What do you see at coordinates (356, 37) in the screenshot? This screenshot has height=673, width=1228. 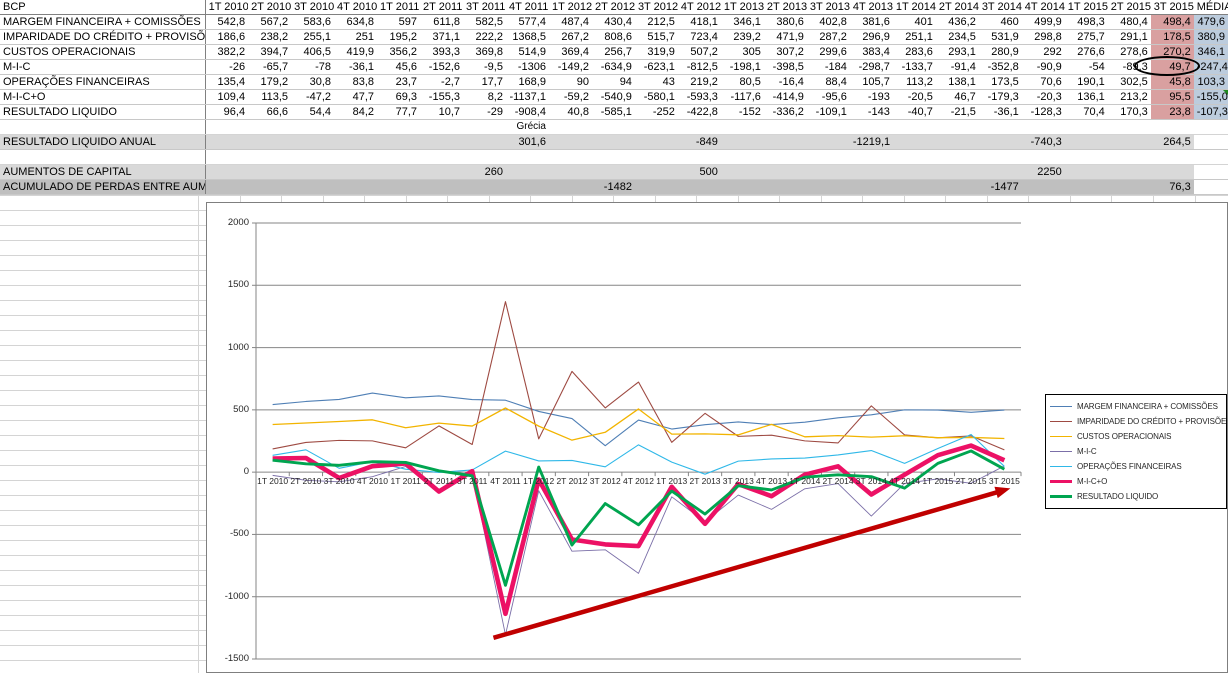 I see `table-cell: 251` at bounding box center [356, 37].